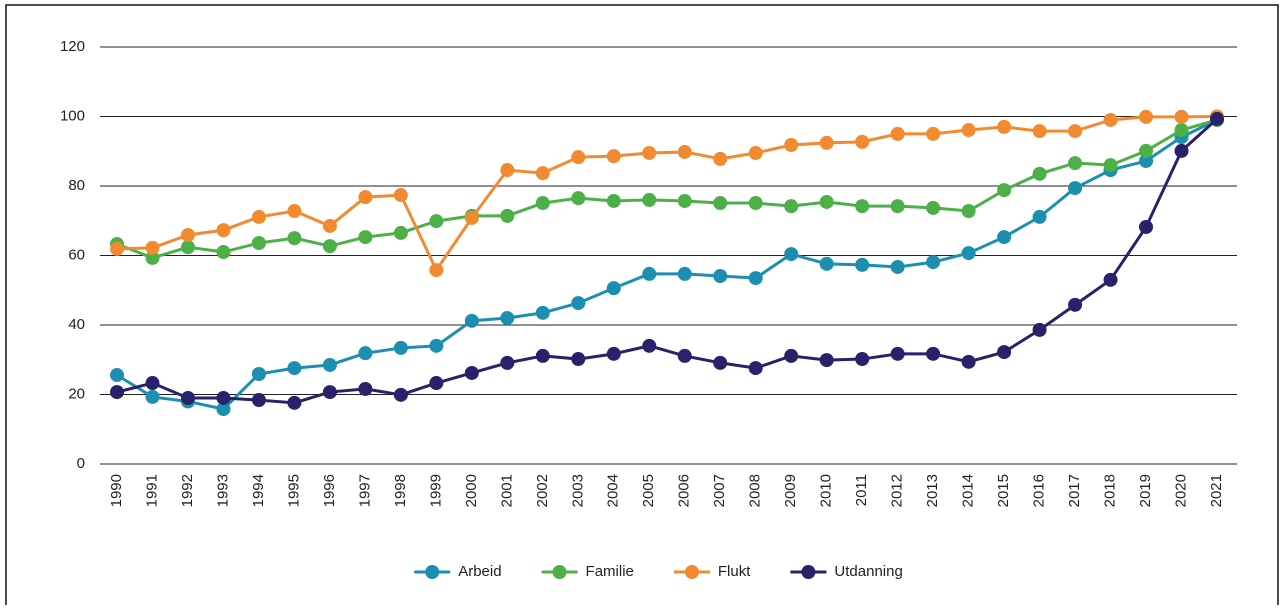 This screenshot has width=1281, height=610. Describe the element at coordinates (1039, 490) in the screenshot. I see `x-tick-label: 2016` at that location.